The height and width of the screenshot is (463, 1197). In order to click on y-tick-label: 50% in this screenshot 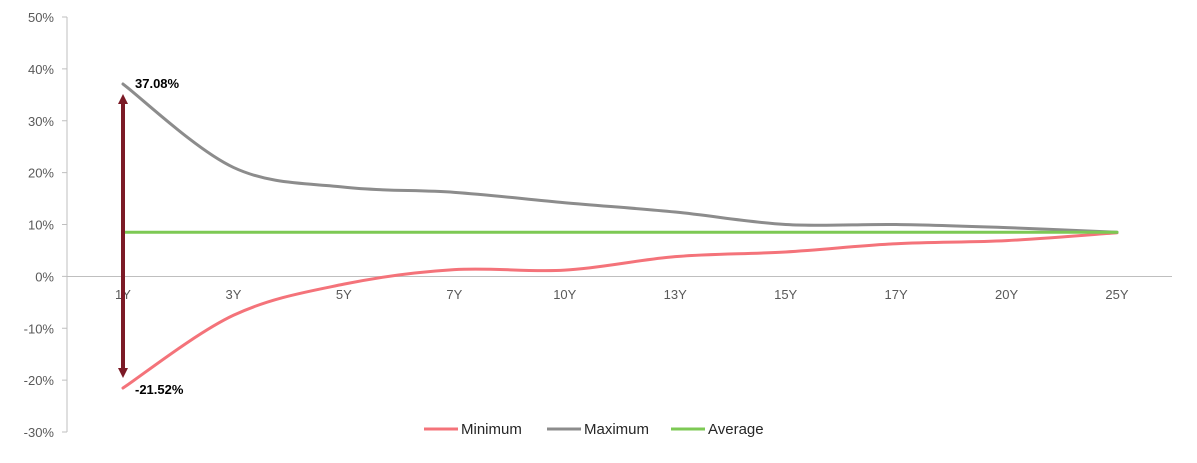, I will do `click(41, 17)`.